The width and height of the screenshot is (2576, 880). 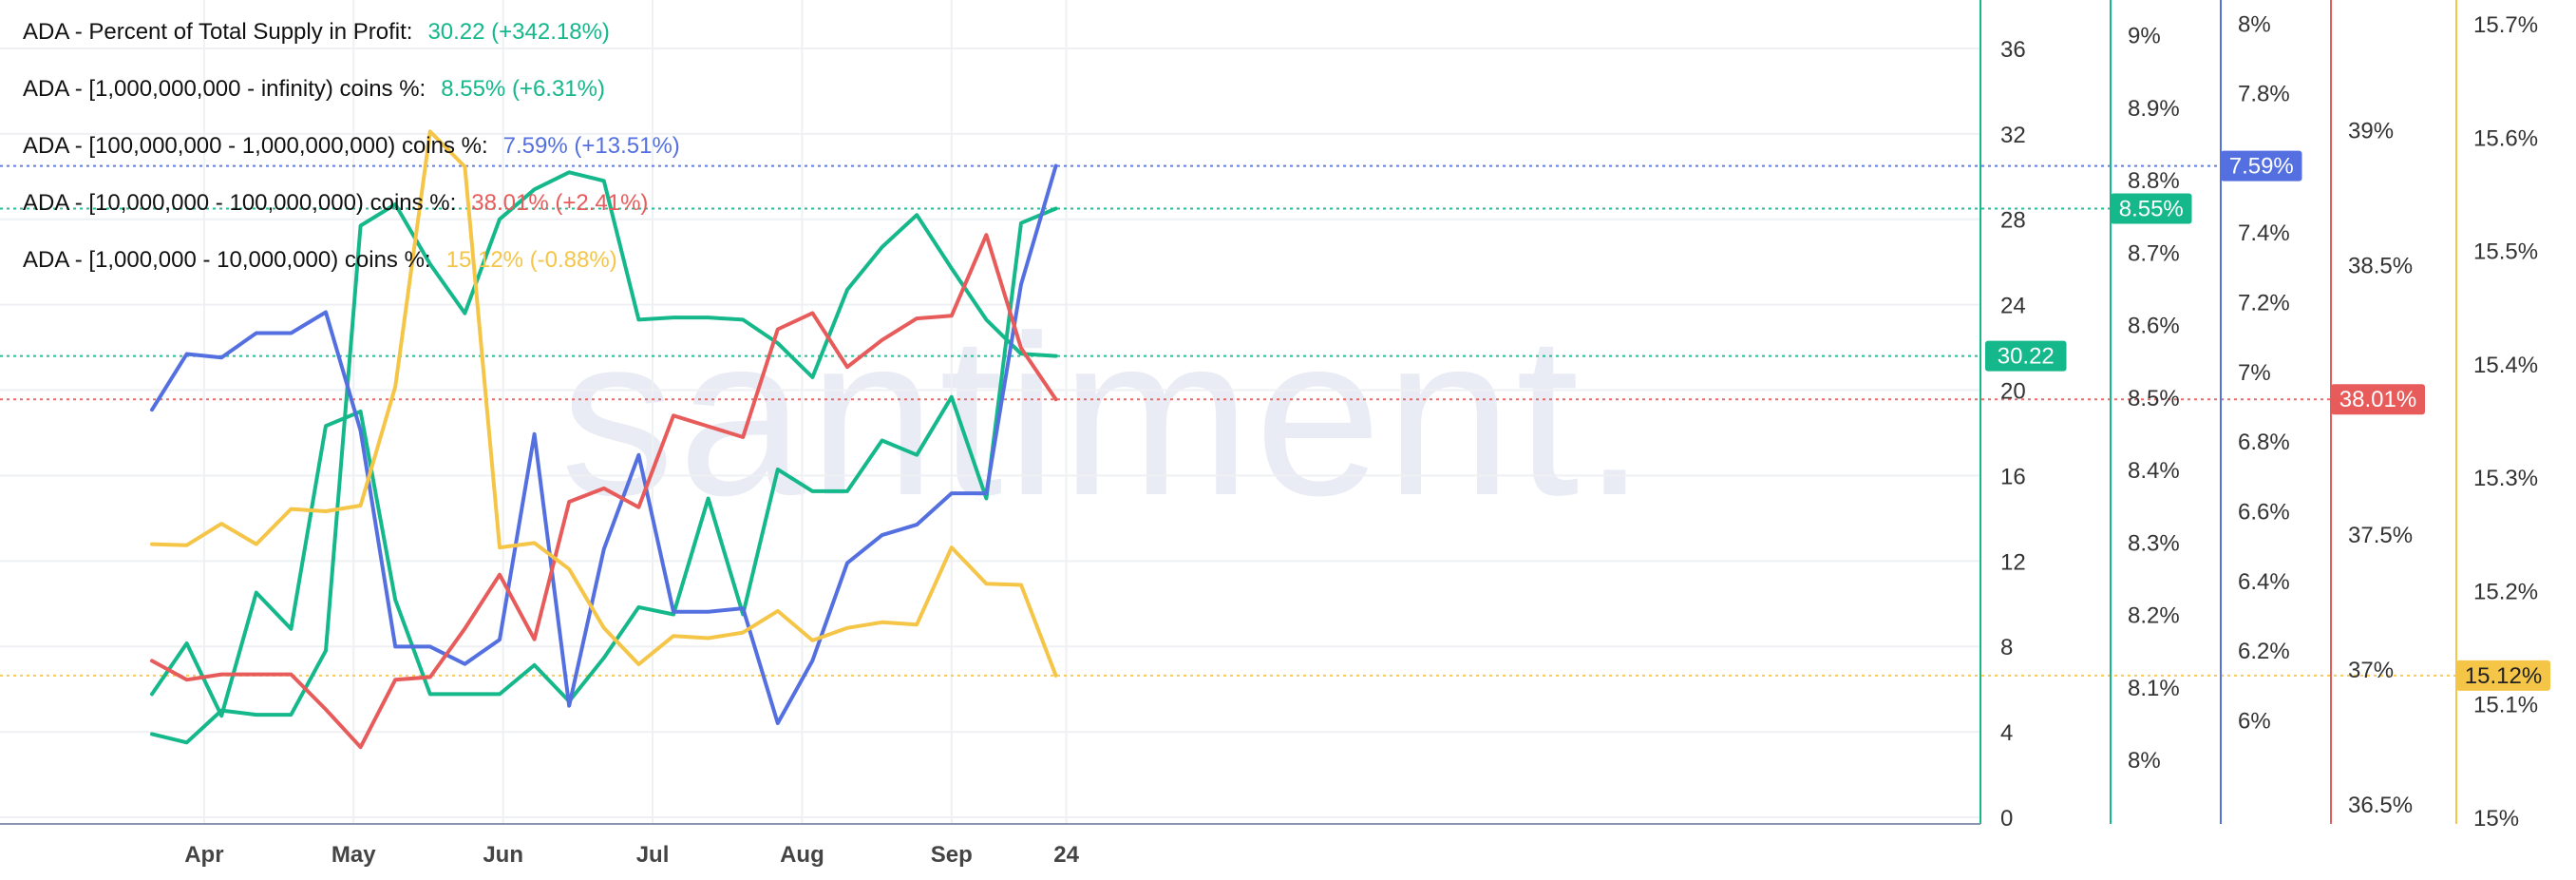 What do you see at coordinates (591, 146) in the screenshot?
I see `legend-value: 7.59% (+13.51%)` at bounding box center [591, 146].